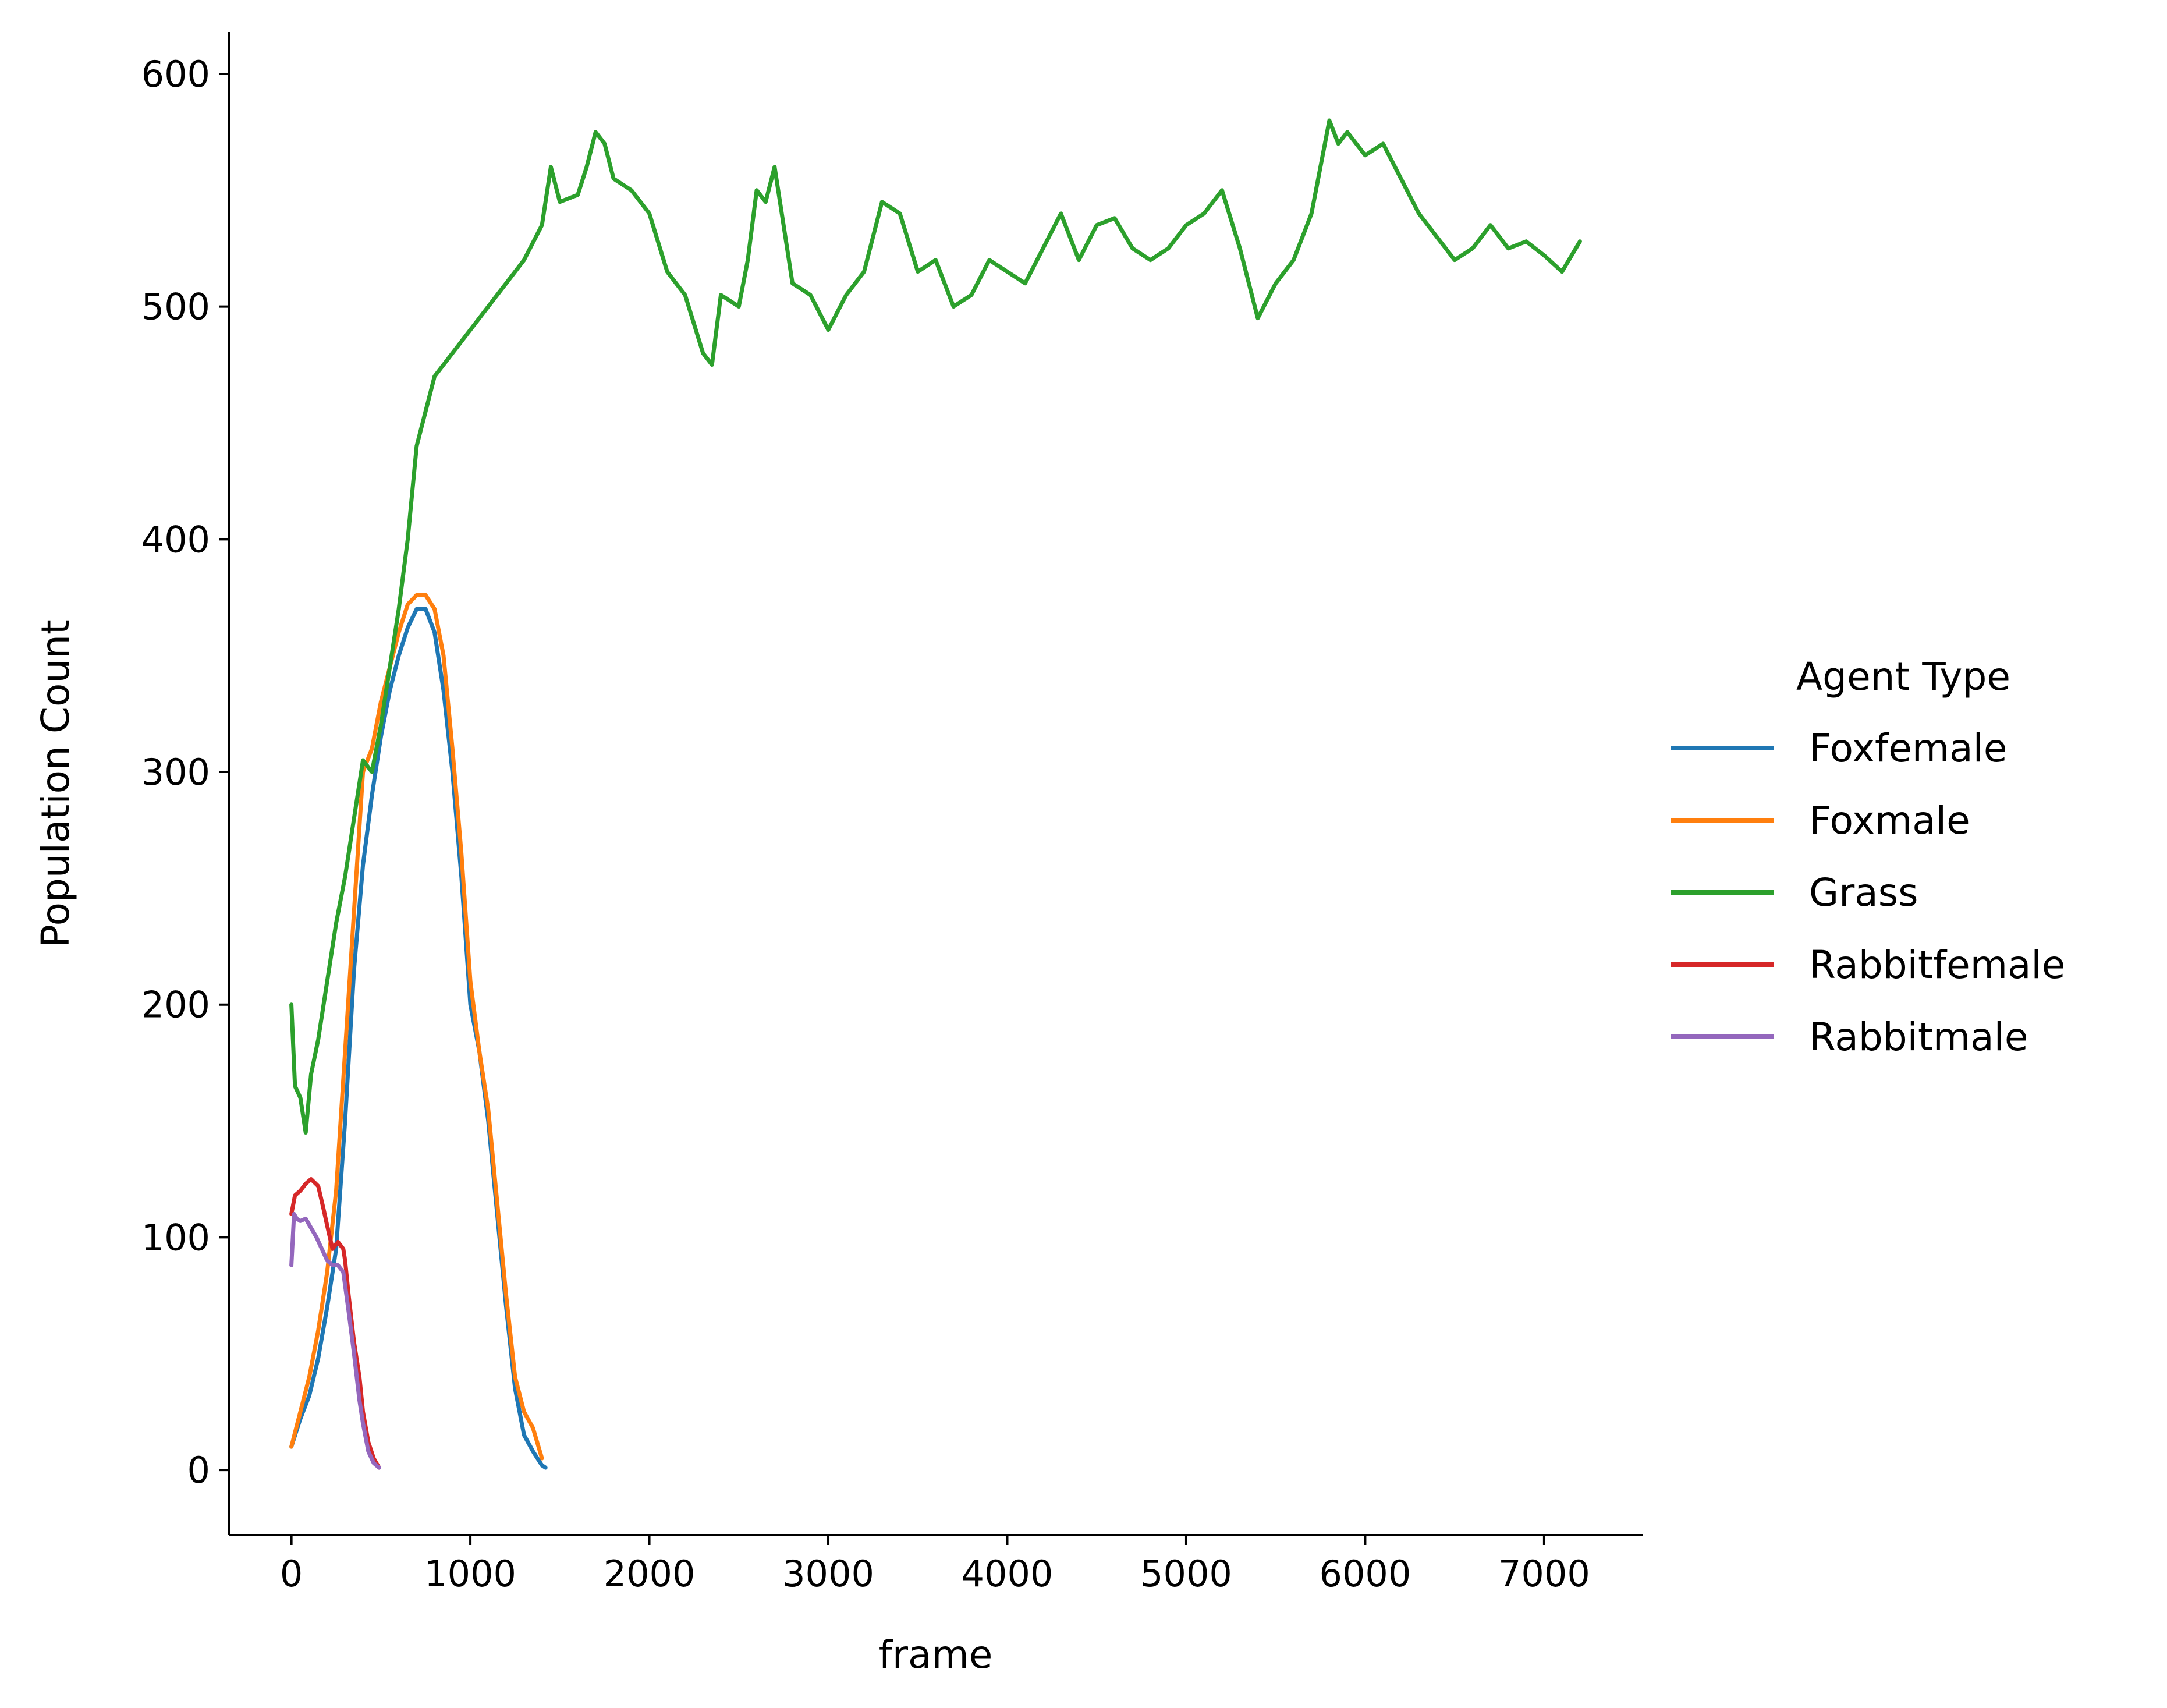 The height and width of the screenshot is (1708, 2167). I want to click on y-ticks: 0 100 200 300 400 500 600, so click(185, 772).